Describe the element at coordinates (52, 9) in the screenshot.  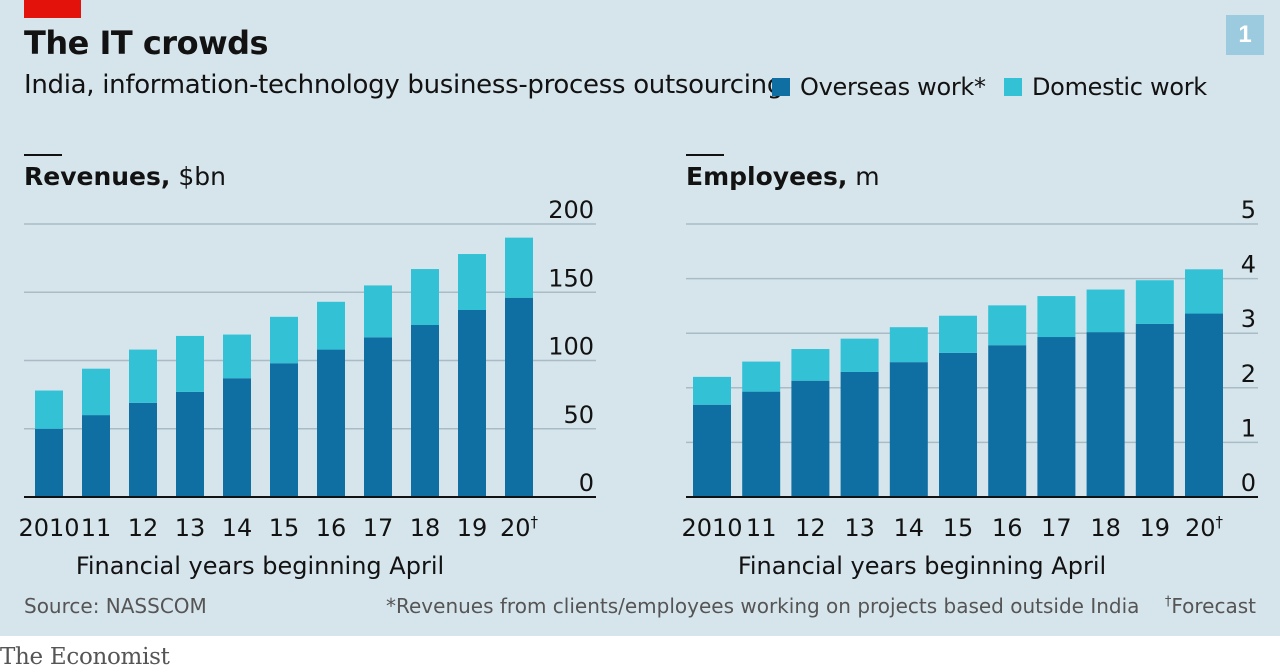
I see `brand-red-tag` at that location.